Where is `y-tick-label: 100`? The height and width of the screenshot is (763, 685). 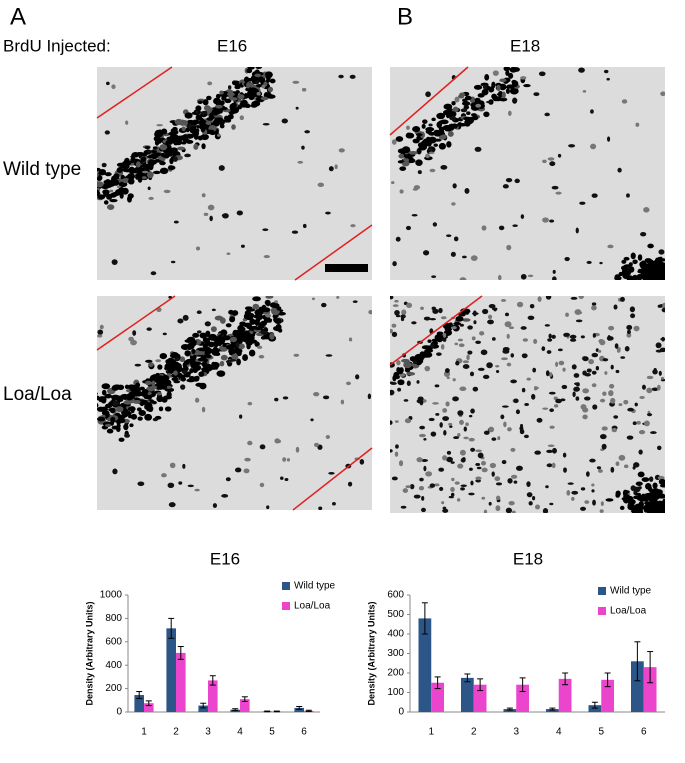 y-tick-label: 100 is located at coordinates (395, 692).